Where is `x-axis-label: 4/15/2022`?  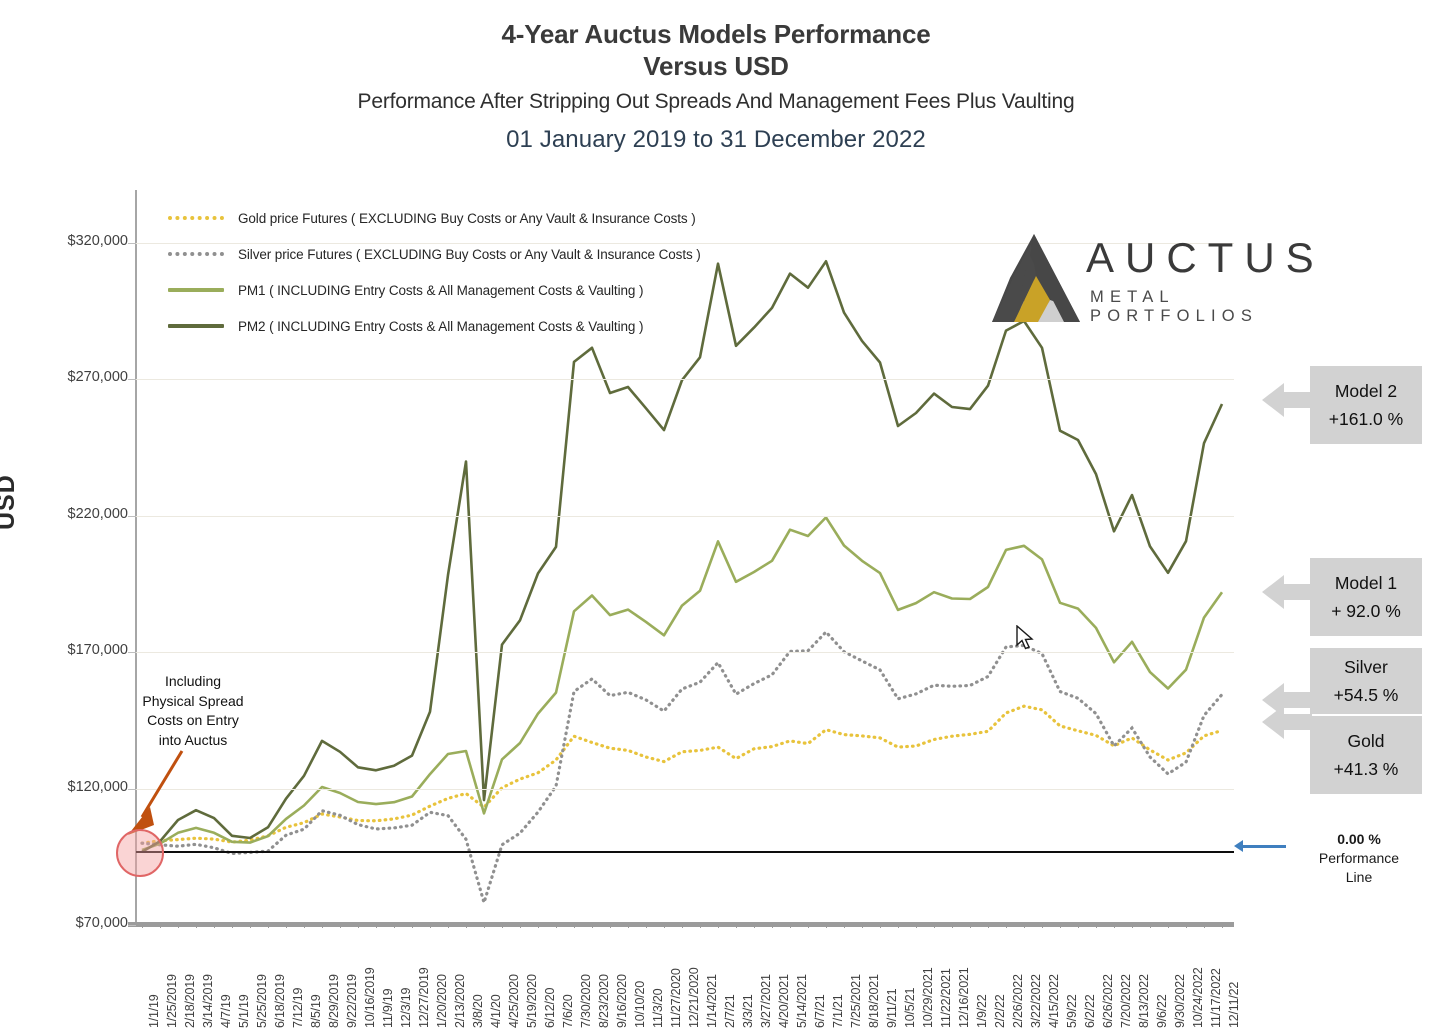
x-axis-label: 4/15/2022 is located at coordinates (1054, 1001).